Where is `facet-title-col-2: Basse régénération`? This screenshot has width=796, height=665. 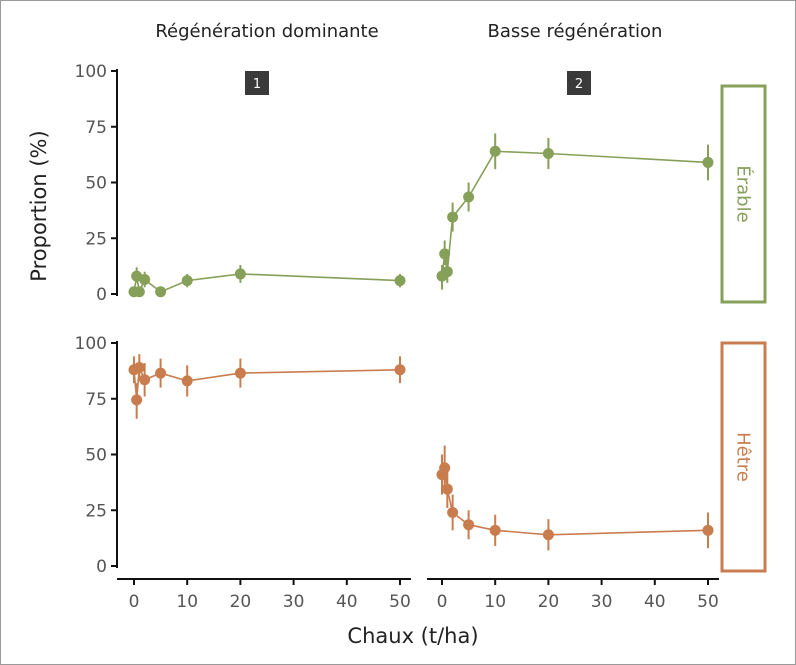 facet-title-col-2: Basse régénération is located at coordinates (575, 31).